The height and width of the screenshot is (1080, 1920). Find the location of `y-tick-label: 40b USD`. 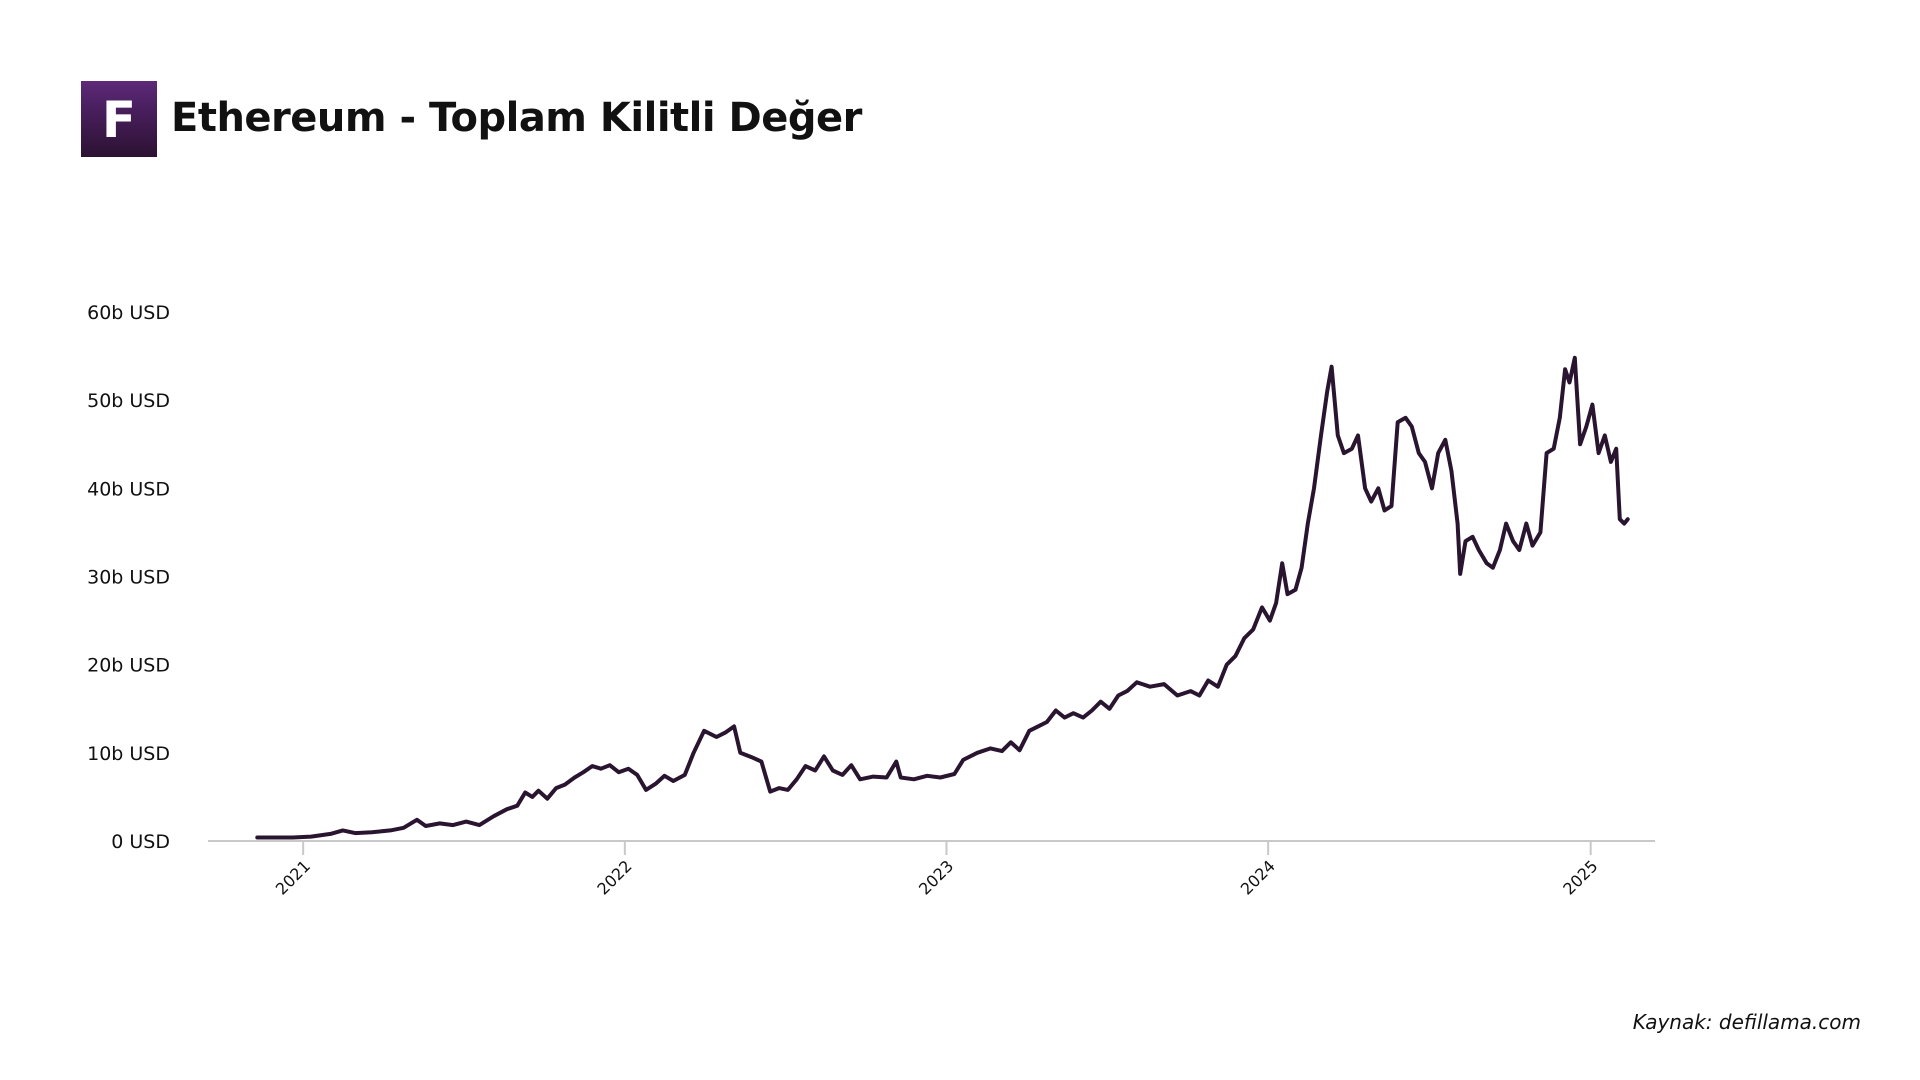

y-tick-label: 40b USD is located at coordinates (128, 489).